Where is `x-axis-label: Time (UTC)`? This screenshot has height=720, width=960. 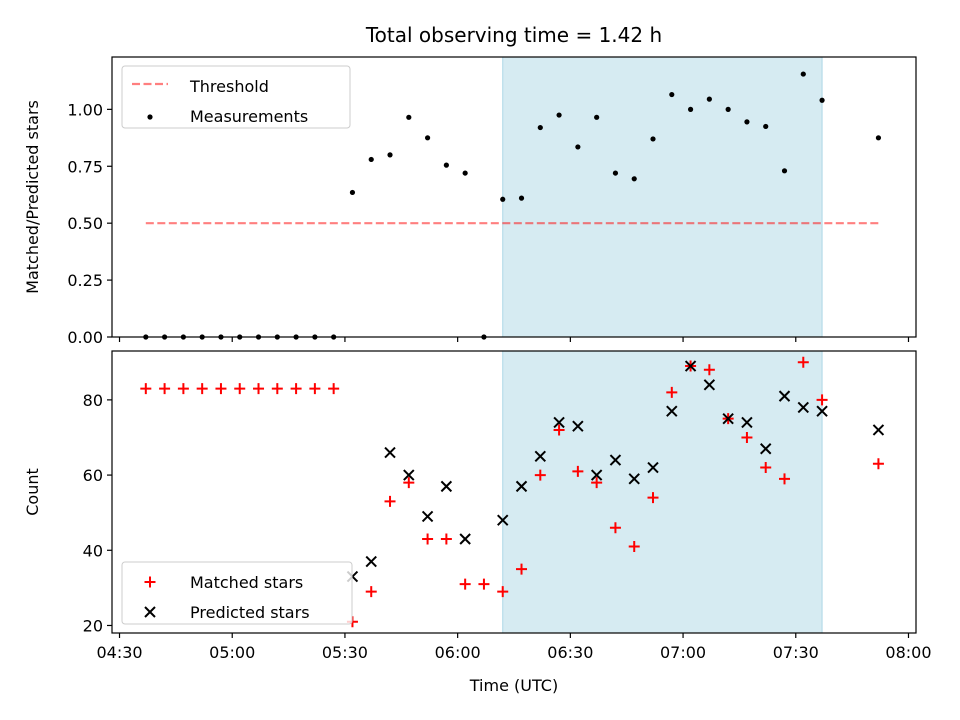
x-axis-label: Time (UTC) is located at coordinates (513, 685).